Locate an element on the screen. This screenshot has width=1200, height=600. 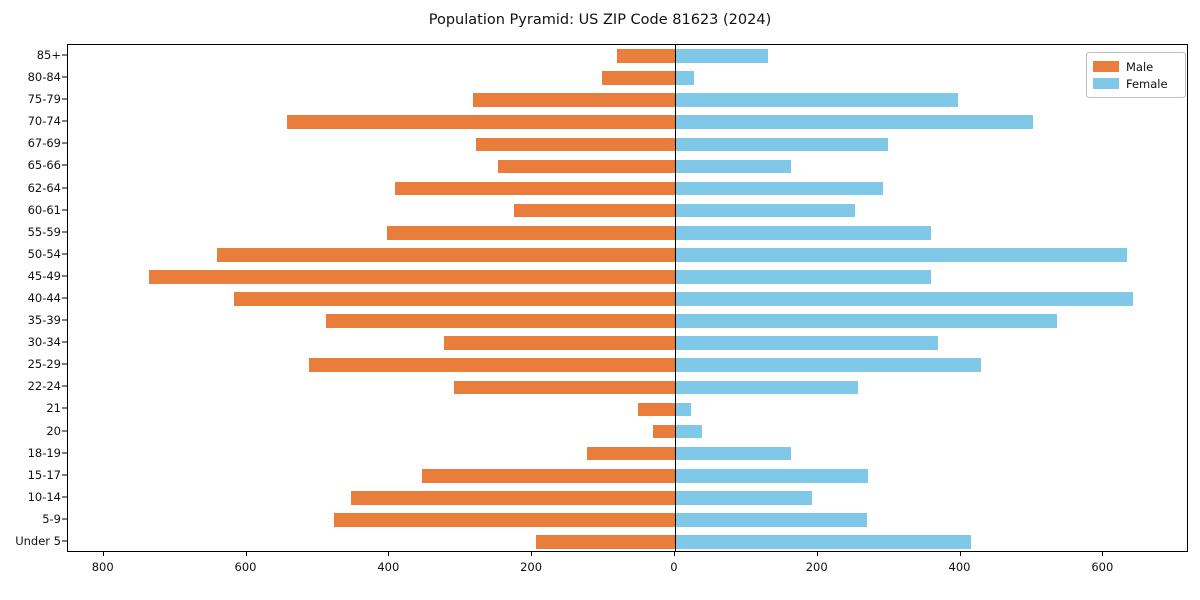
y-axis-tick-label: 80-84 is located at coordinates (44, 77).